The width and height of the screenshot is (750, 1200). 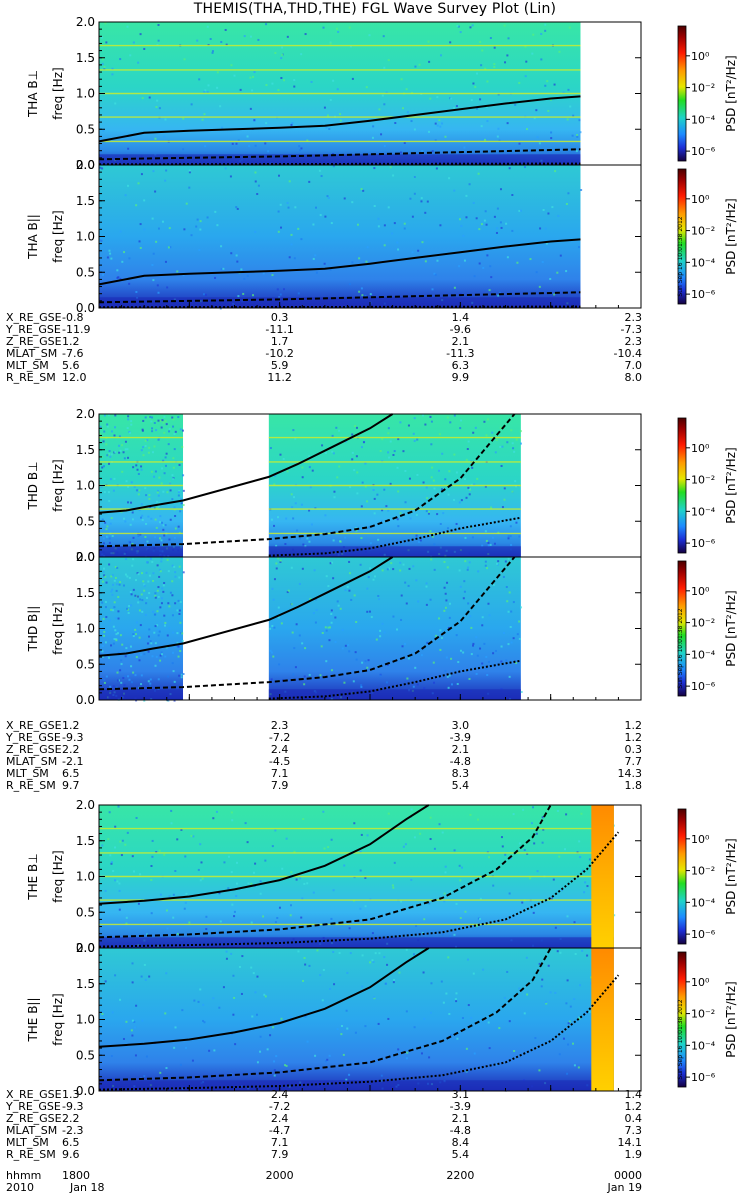 I want to click on ephemeris-value: 7.9, so click(x=280, y=785).